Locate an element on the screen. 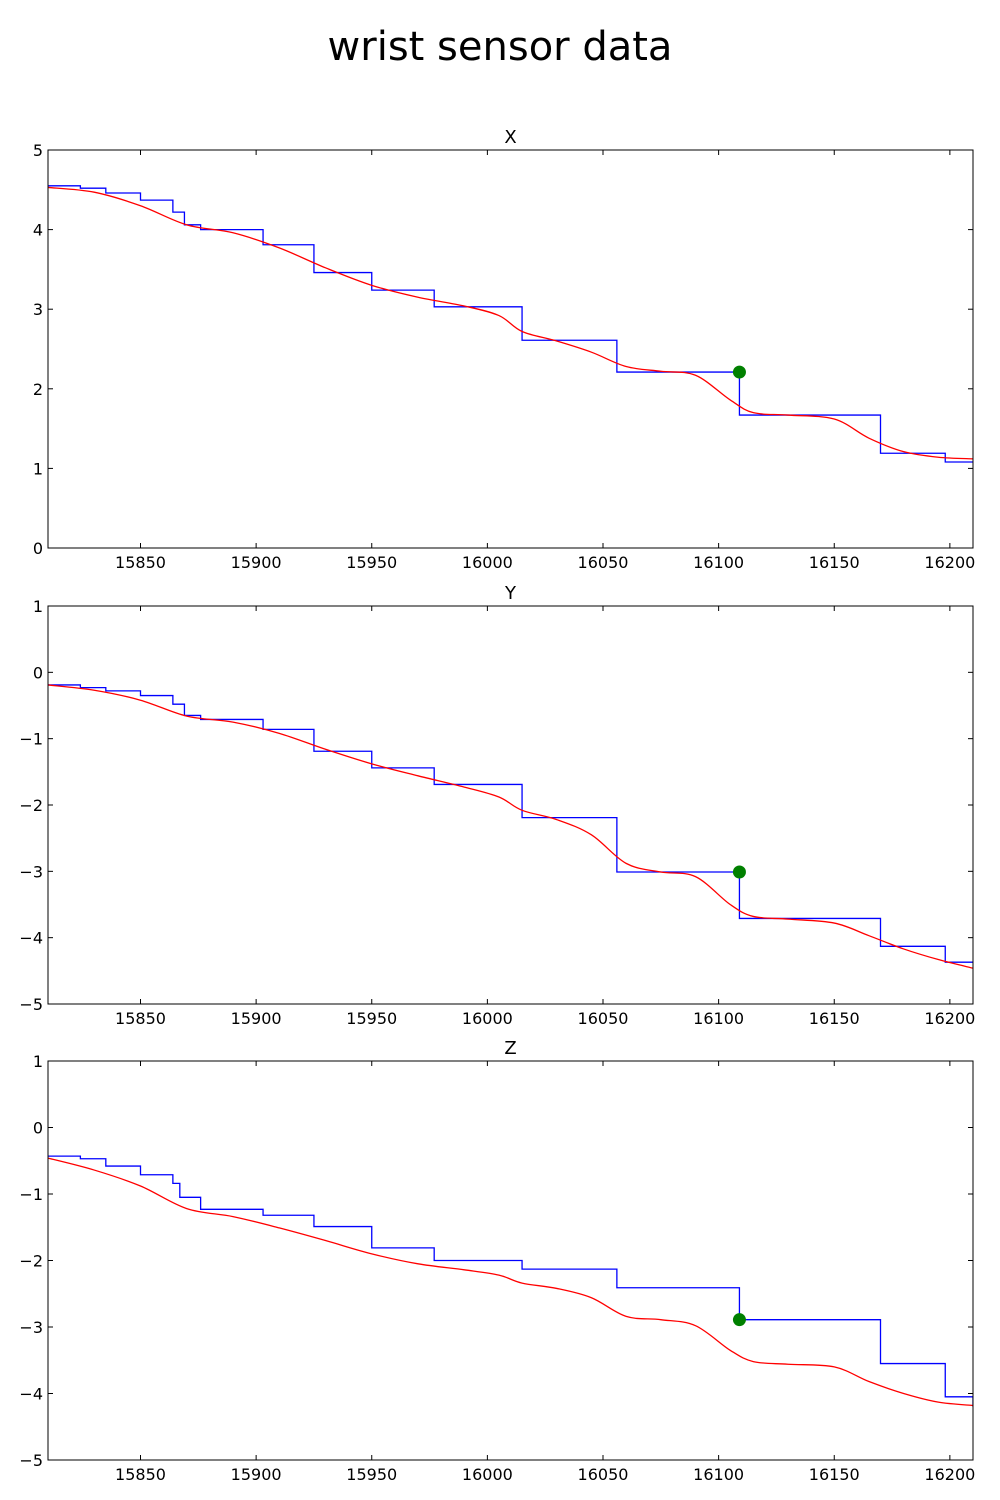  current-point-marker-x is located at coordinates (739, 372).